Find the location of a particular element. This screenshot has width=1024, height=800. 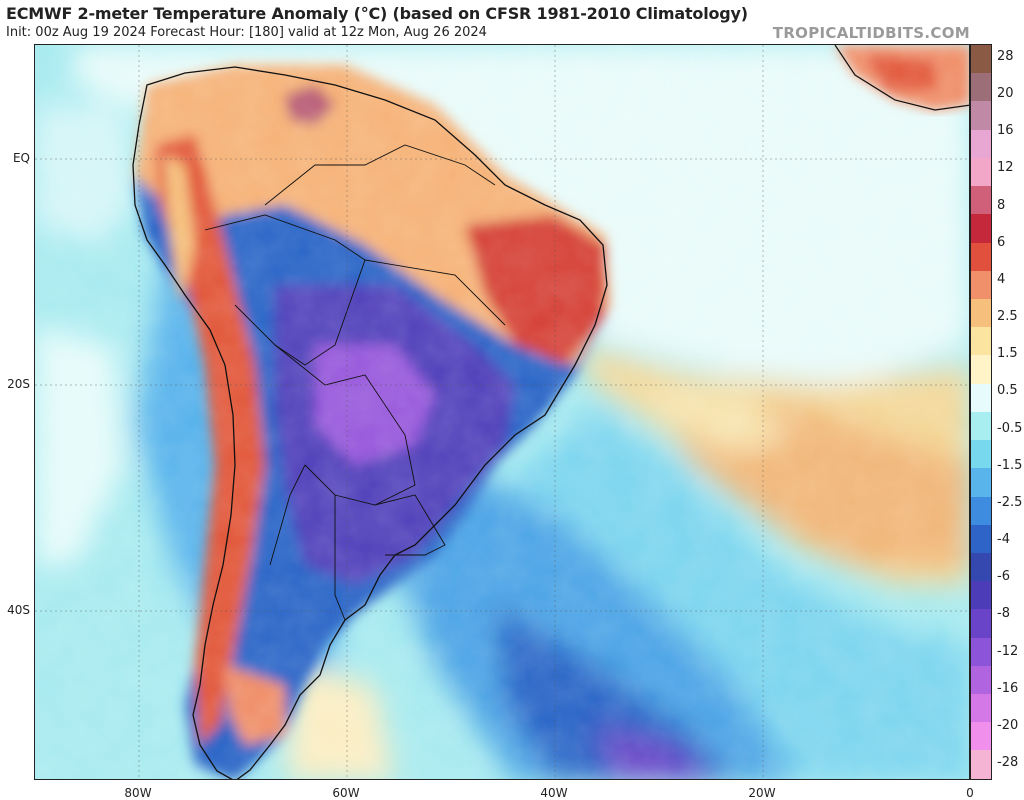

lat-label-40s: 40S is located at coordinates (18, 610).